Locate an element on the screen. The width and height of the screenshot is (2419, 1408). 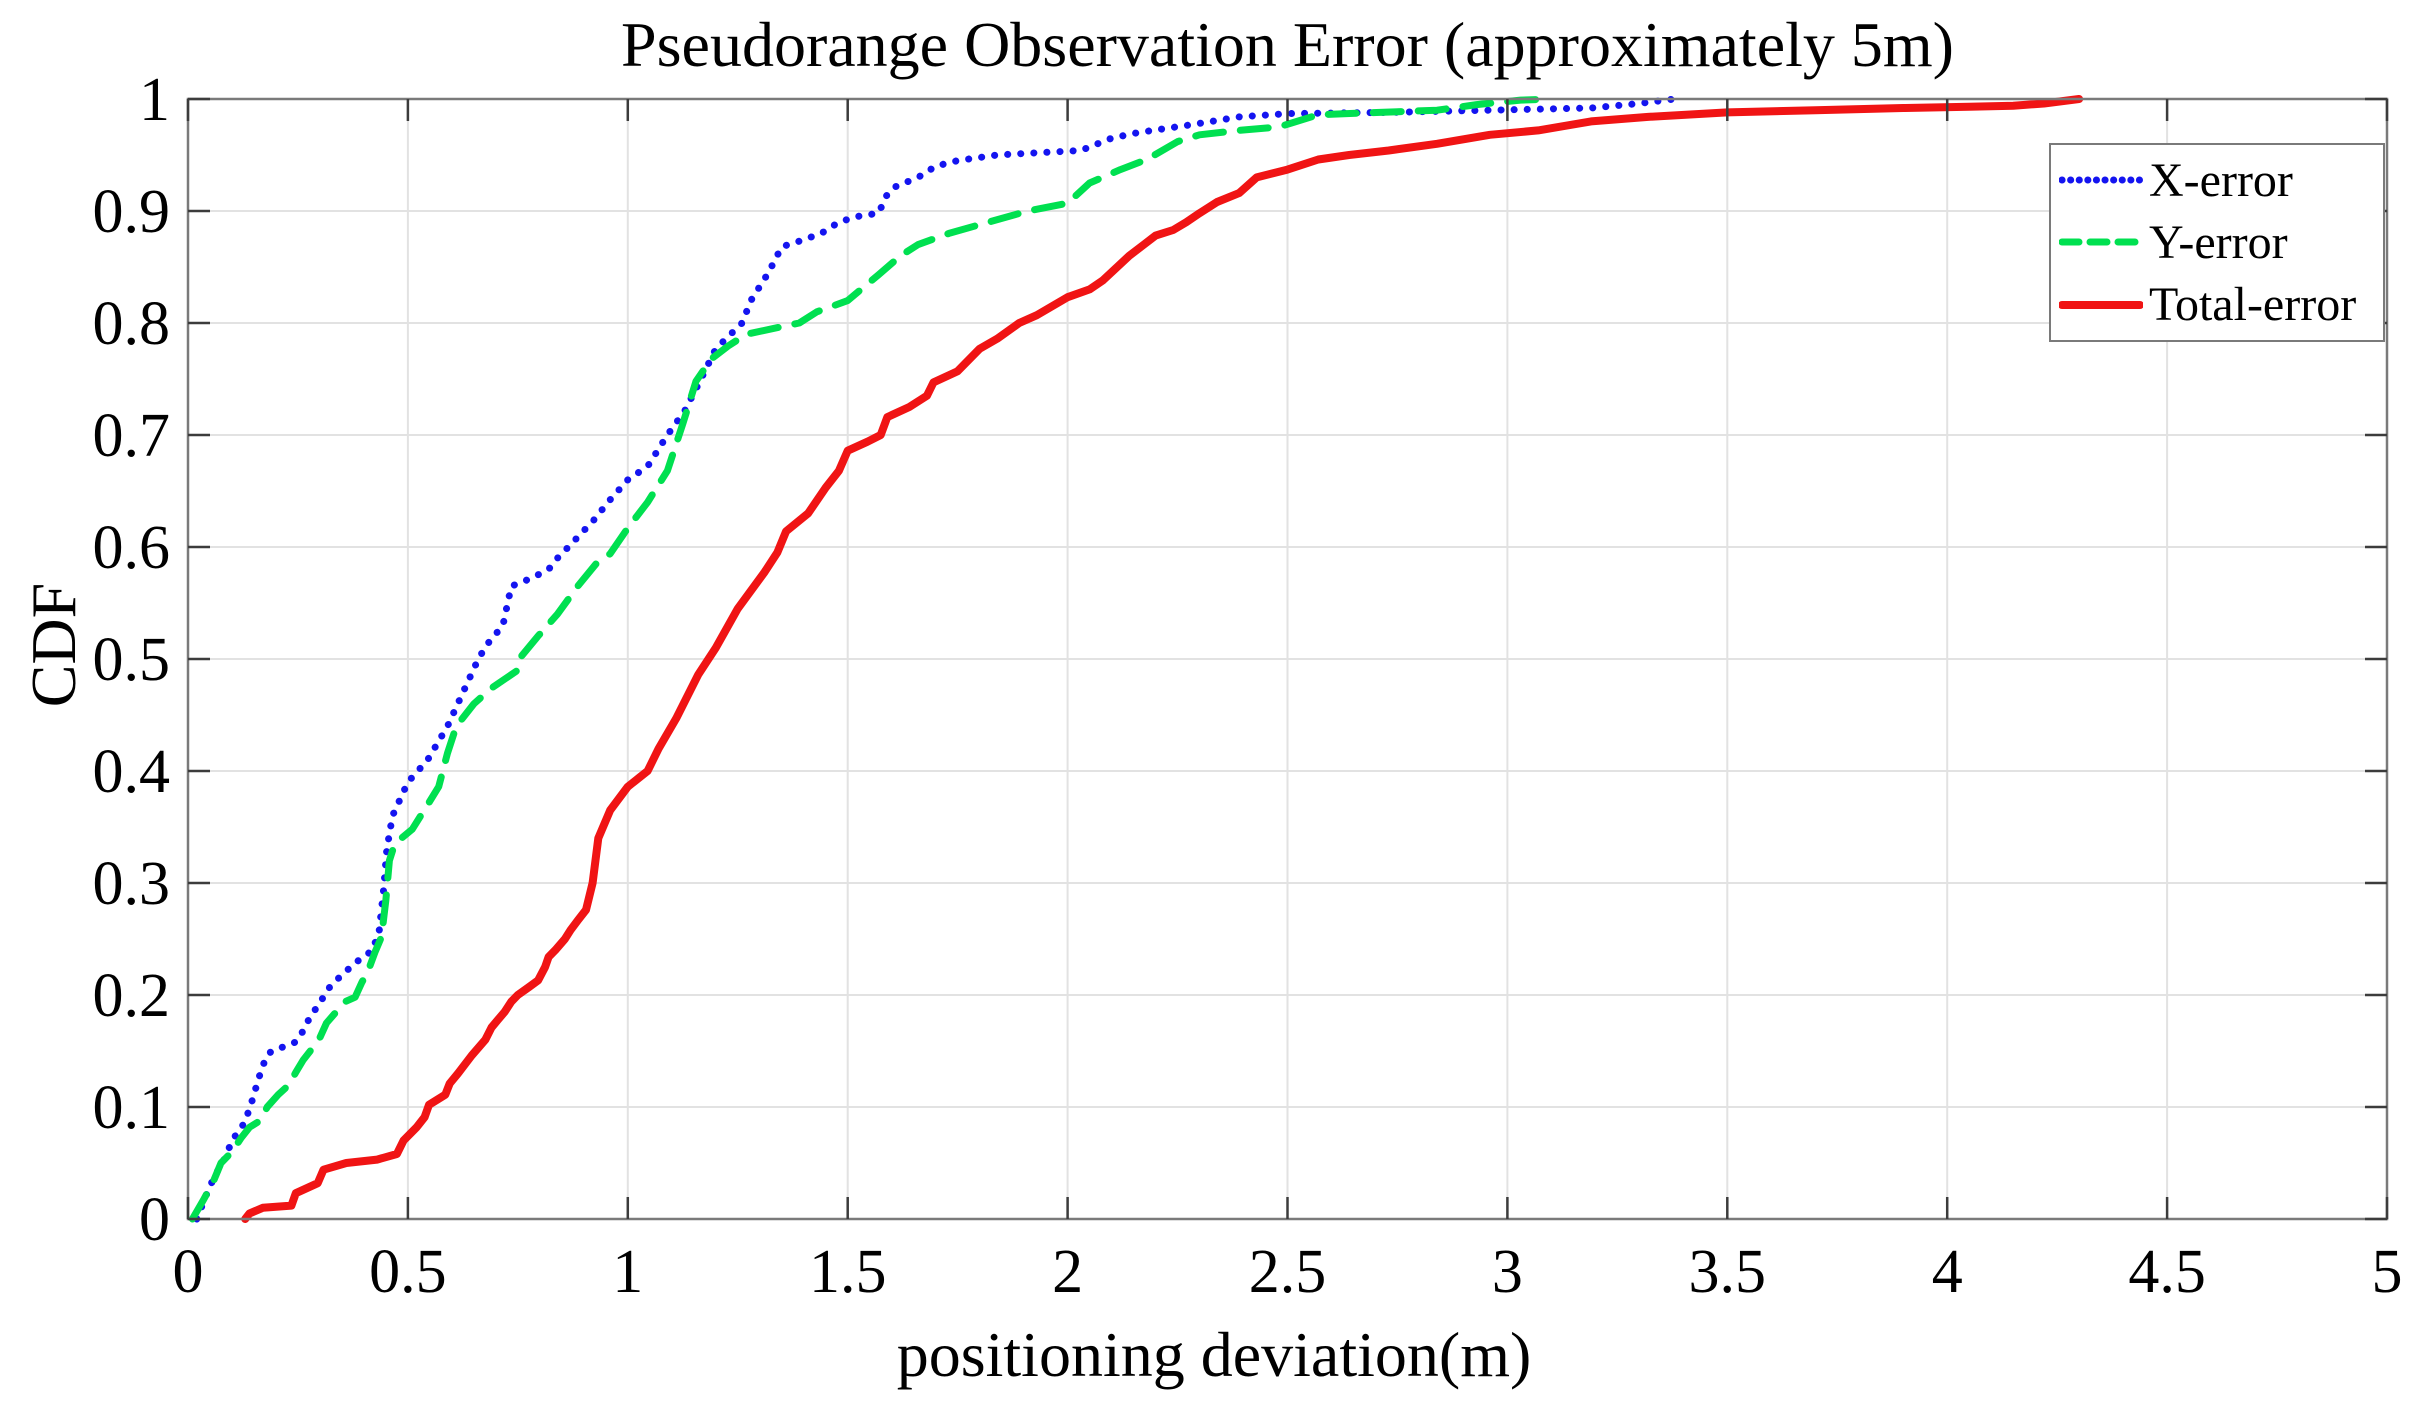
y-tick-label: 0.8 is located at coordinates (132, 324).